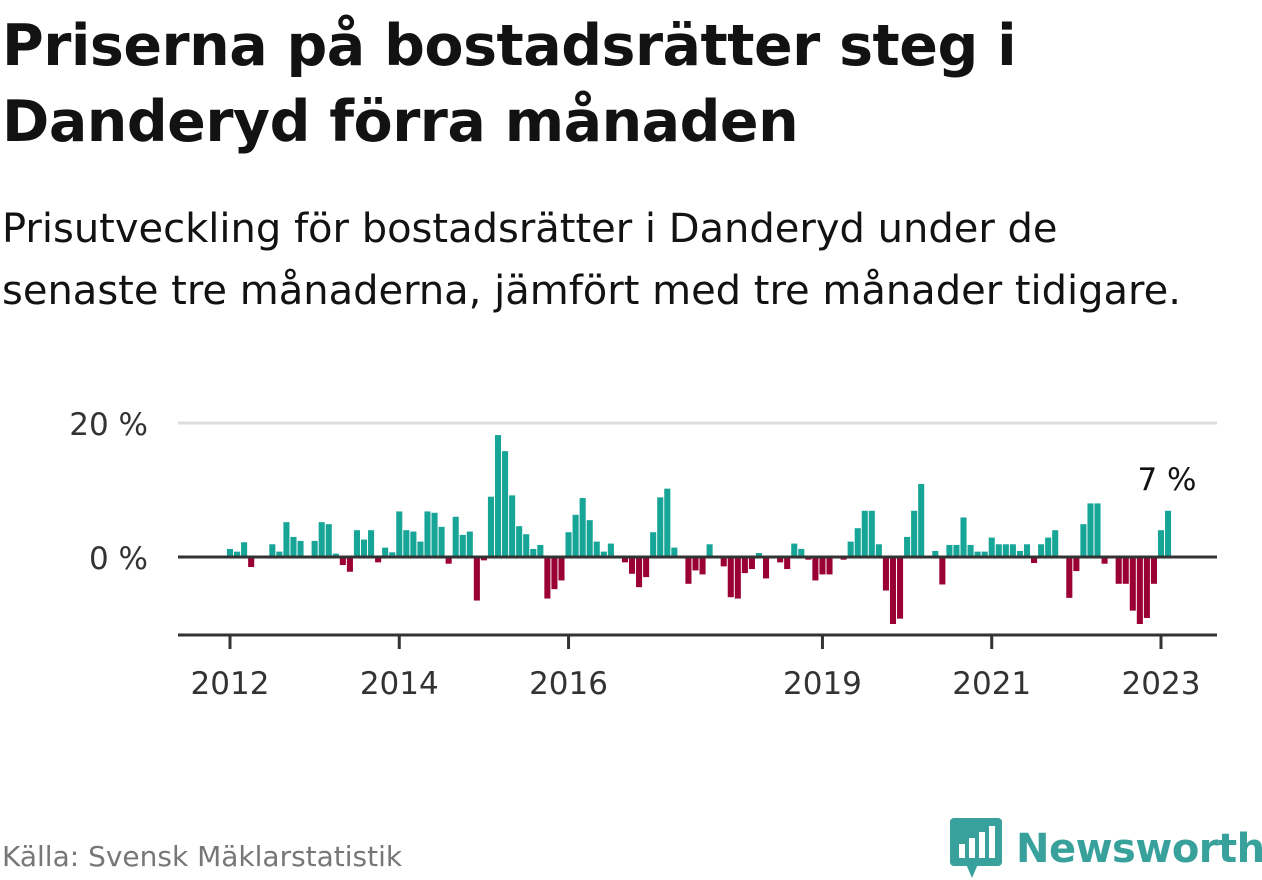 Image resolution: width=1262 pixels, height=880 pixels. Describe the element at coordinates (1139, 849) in the screenshot. I see `brand-name: Newsworthy` at that location.